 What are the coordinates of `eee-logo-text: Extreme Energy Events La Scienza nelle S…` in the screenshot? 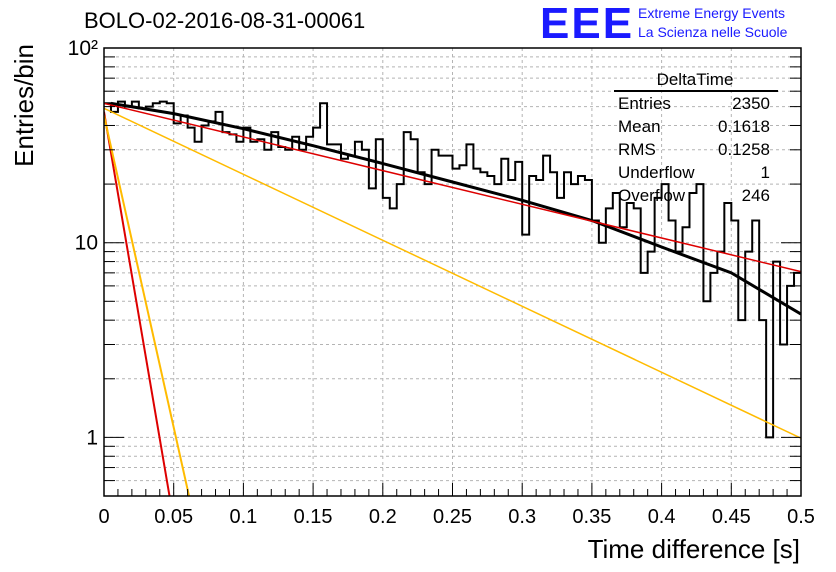 It's located at (737, 23).